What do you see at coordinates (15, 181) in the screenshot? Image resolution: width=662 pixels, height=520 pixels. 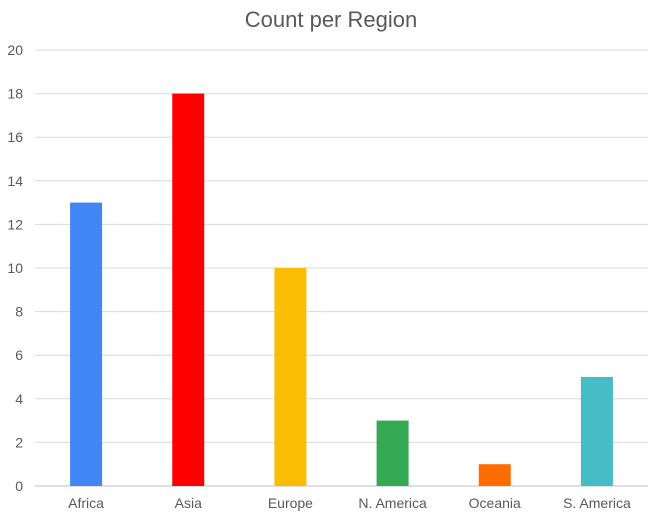 I see `y-tick-label: 14` at bounding box center [15, 181].